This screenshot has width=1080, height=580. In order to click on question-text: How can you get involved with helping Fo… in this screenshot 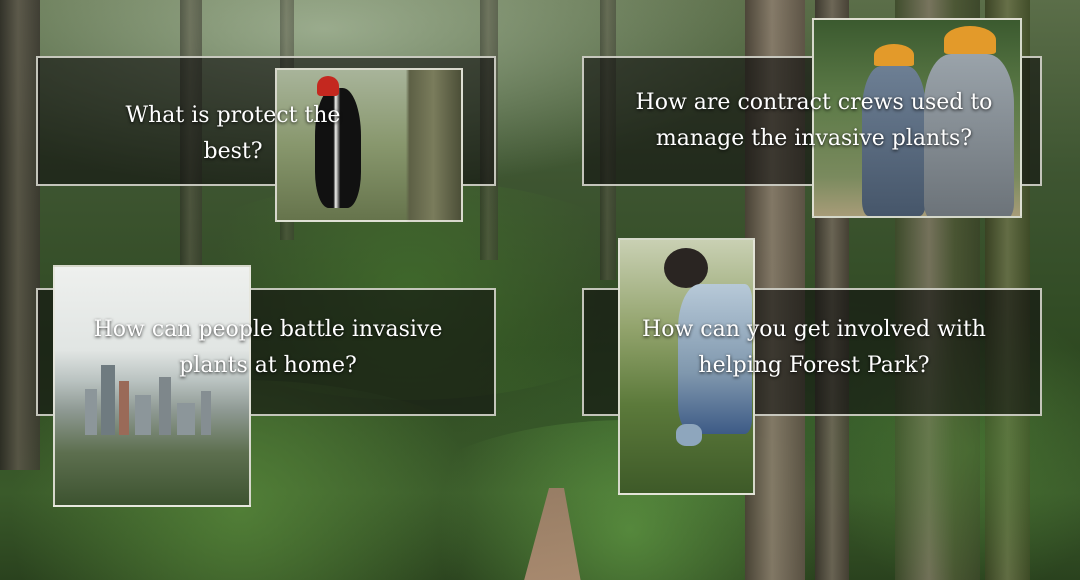, I will do `click(814, 347)`.